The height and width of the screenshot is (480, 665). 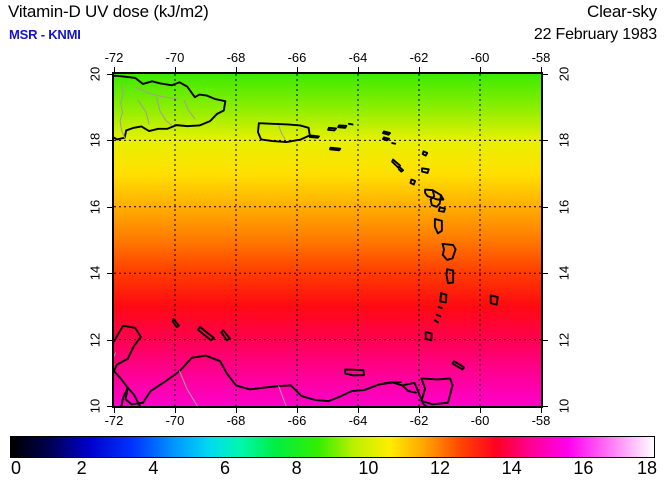 I want to click on colorbar-gradient, so click(x=332, y=447).